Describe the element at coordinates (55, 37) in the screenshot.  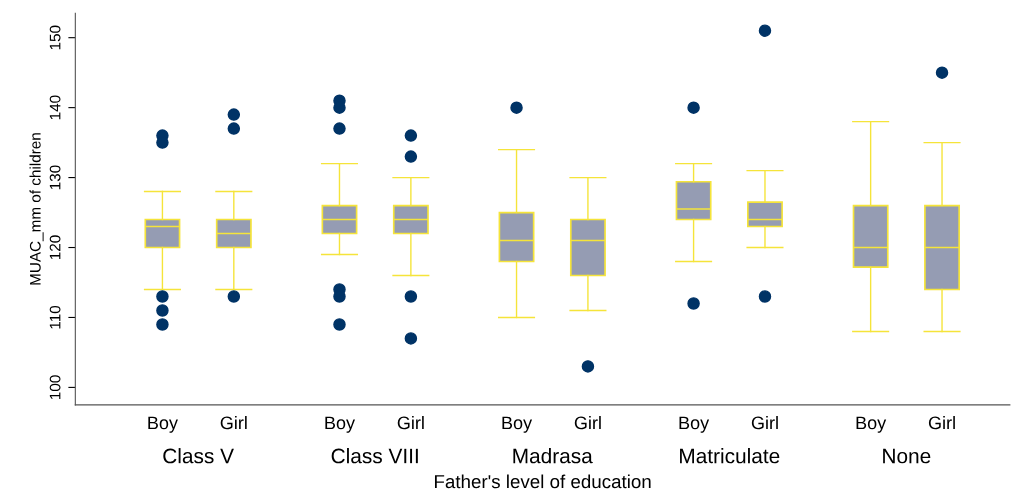
I see `y-tick-label: 150` at that location.